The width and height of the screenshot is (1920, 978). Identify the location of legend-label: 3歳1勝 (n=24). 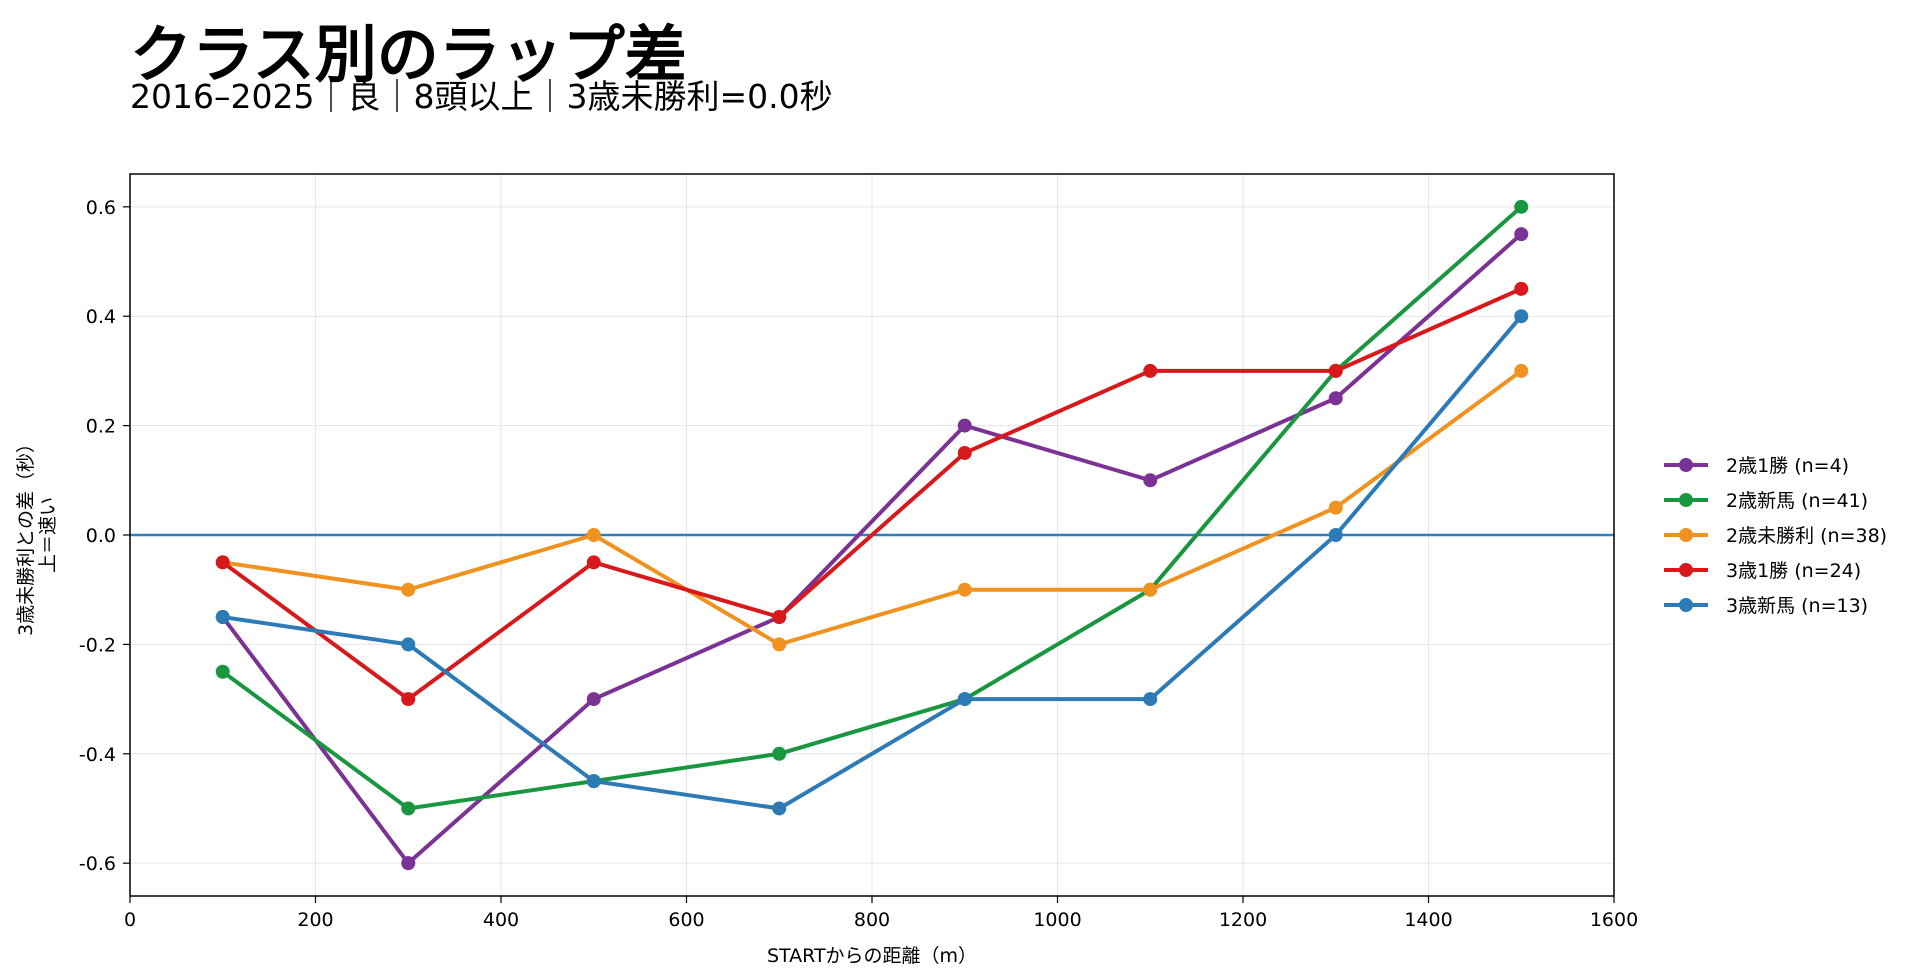
(1793, 571).